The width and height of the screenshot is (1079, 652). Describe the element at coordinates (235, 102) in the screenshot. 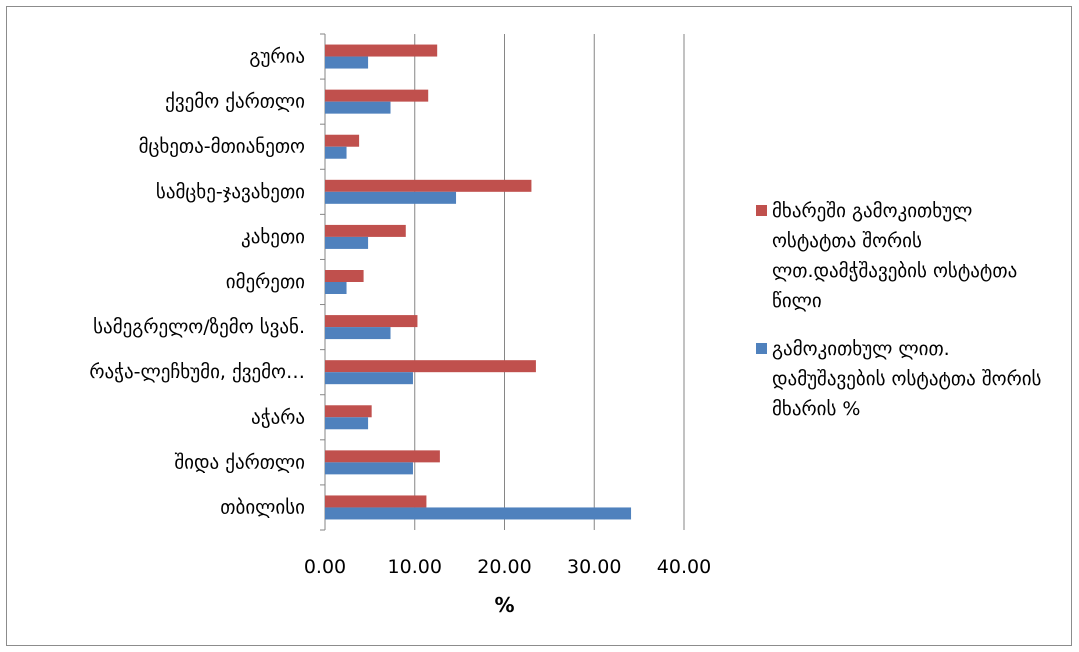

I see `category-label: ქვემო ქართლი` at that location.